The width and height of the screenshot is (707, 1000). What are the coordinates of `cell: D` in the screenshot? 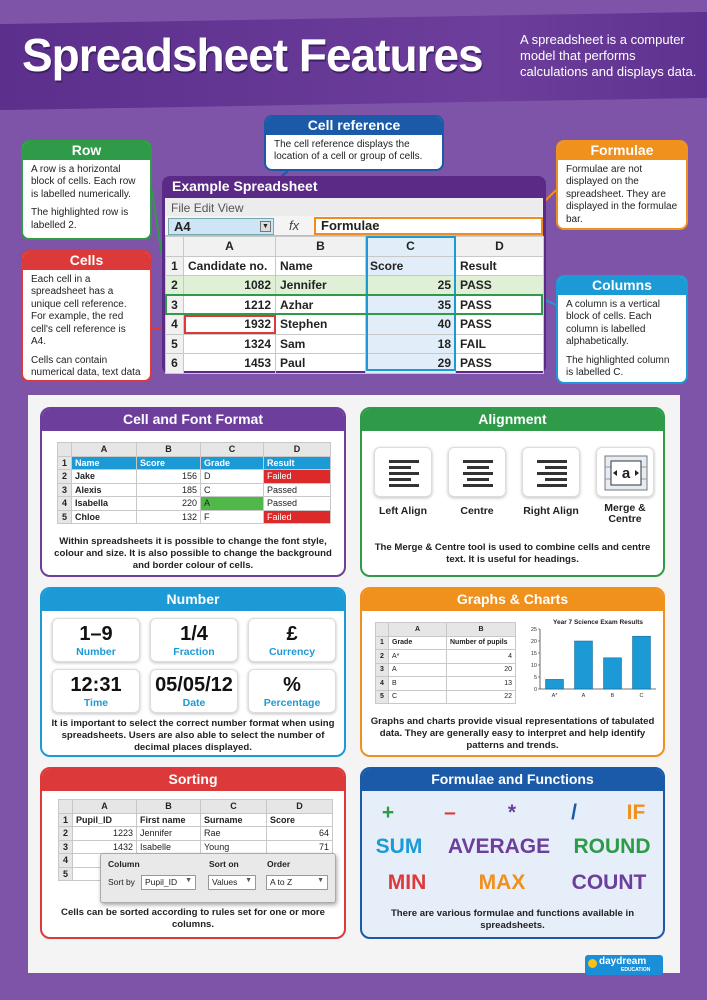 It's located at (232, 476).